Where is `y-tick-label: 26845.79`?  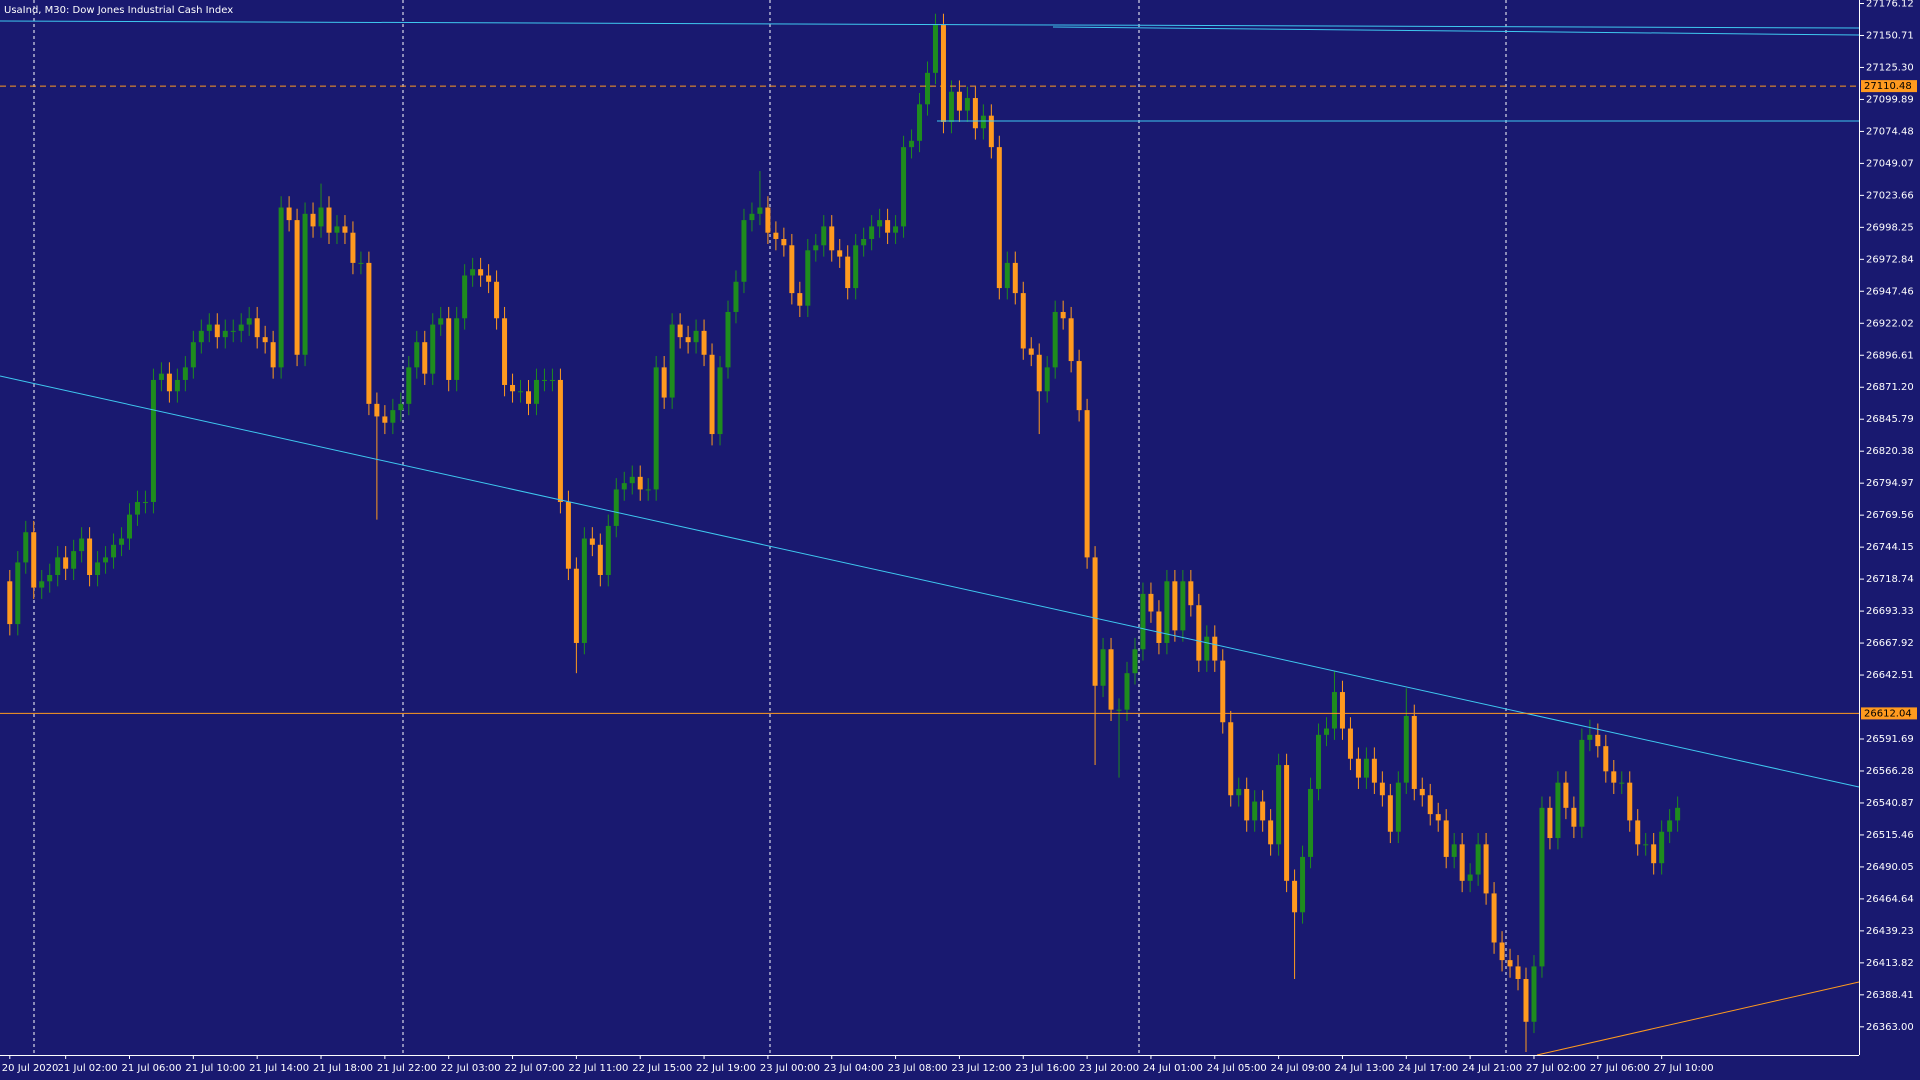
y-tick-label: 26845.79 is located at coordinates (1890, 419).